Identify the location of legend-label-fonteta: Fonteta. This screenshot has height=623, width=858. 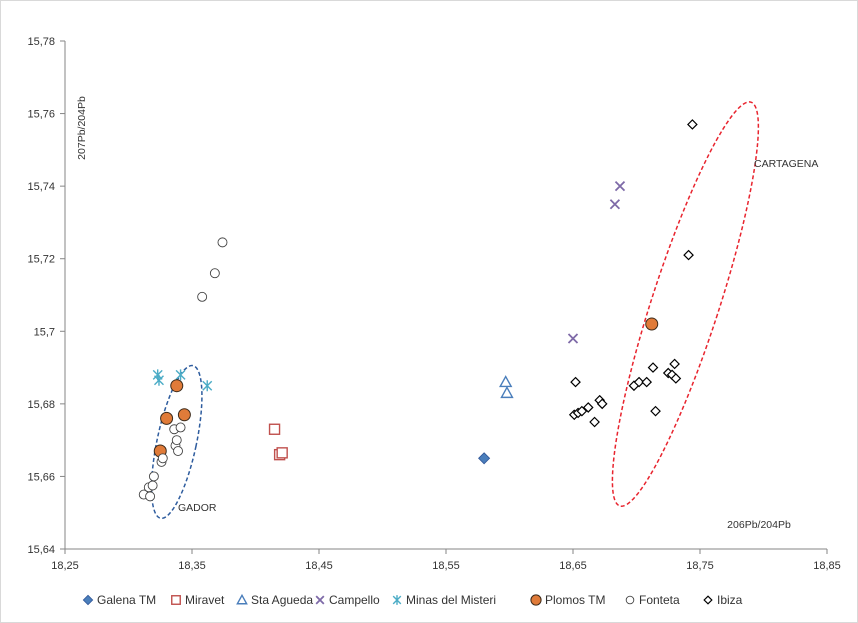
(659, 600).